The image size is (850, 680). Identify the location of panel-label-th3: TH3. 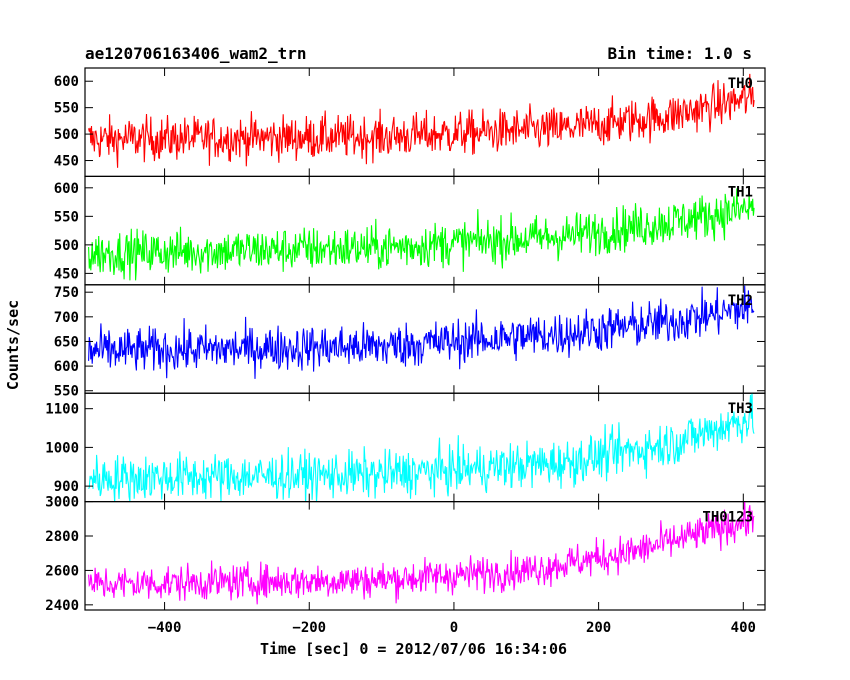
(740, 409).